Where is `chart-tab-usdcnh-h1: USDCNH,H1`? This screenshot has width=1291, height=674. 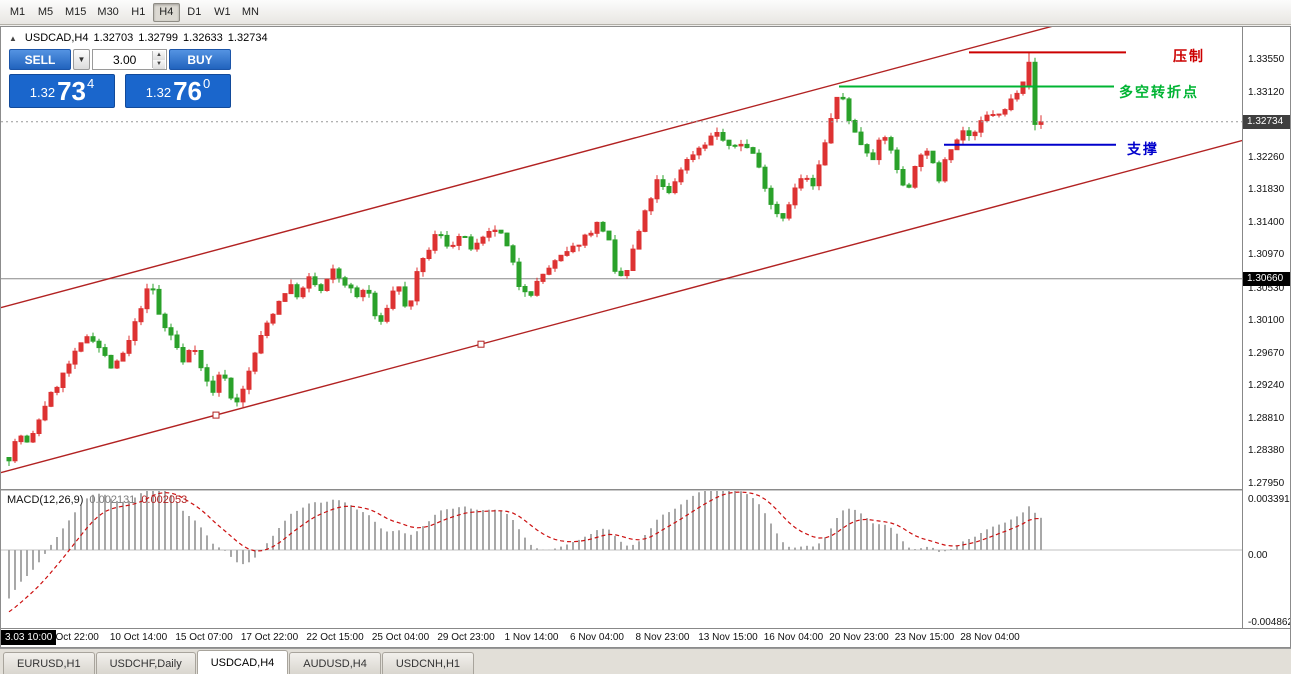
chart-tab-usdcnh-h1: USDCNH,H1 is located at coordinates (428, 663).